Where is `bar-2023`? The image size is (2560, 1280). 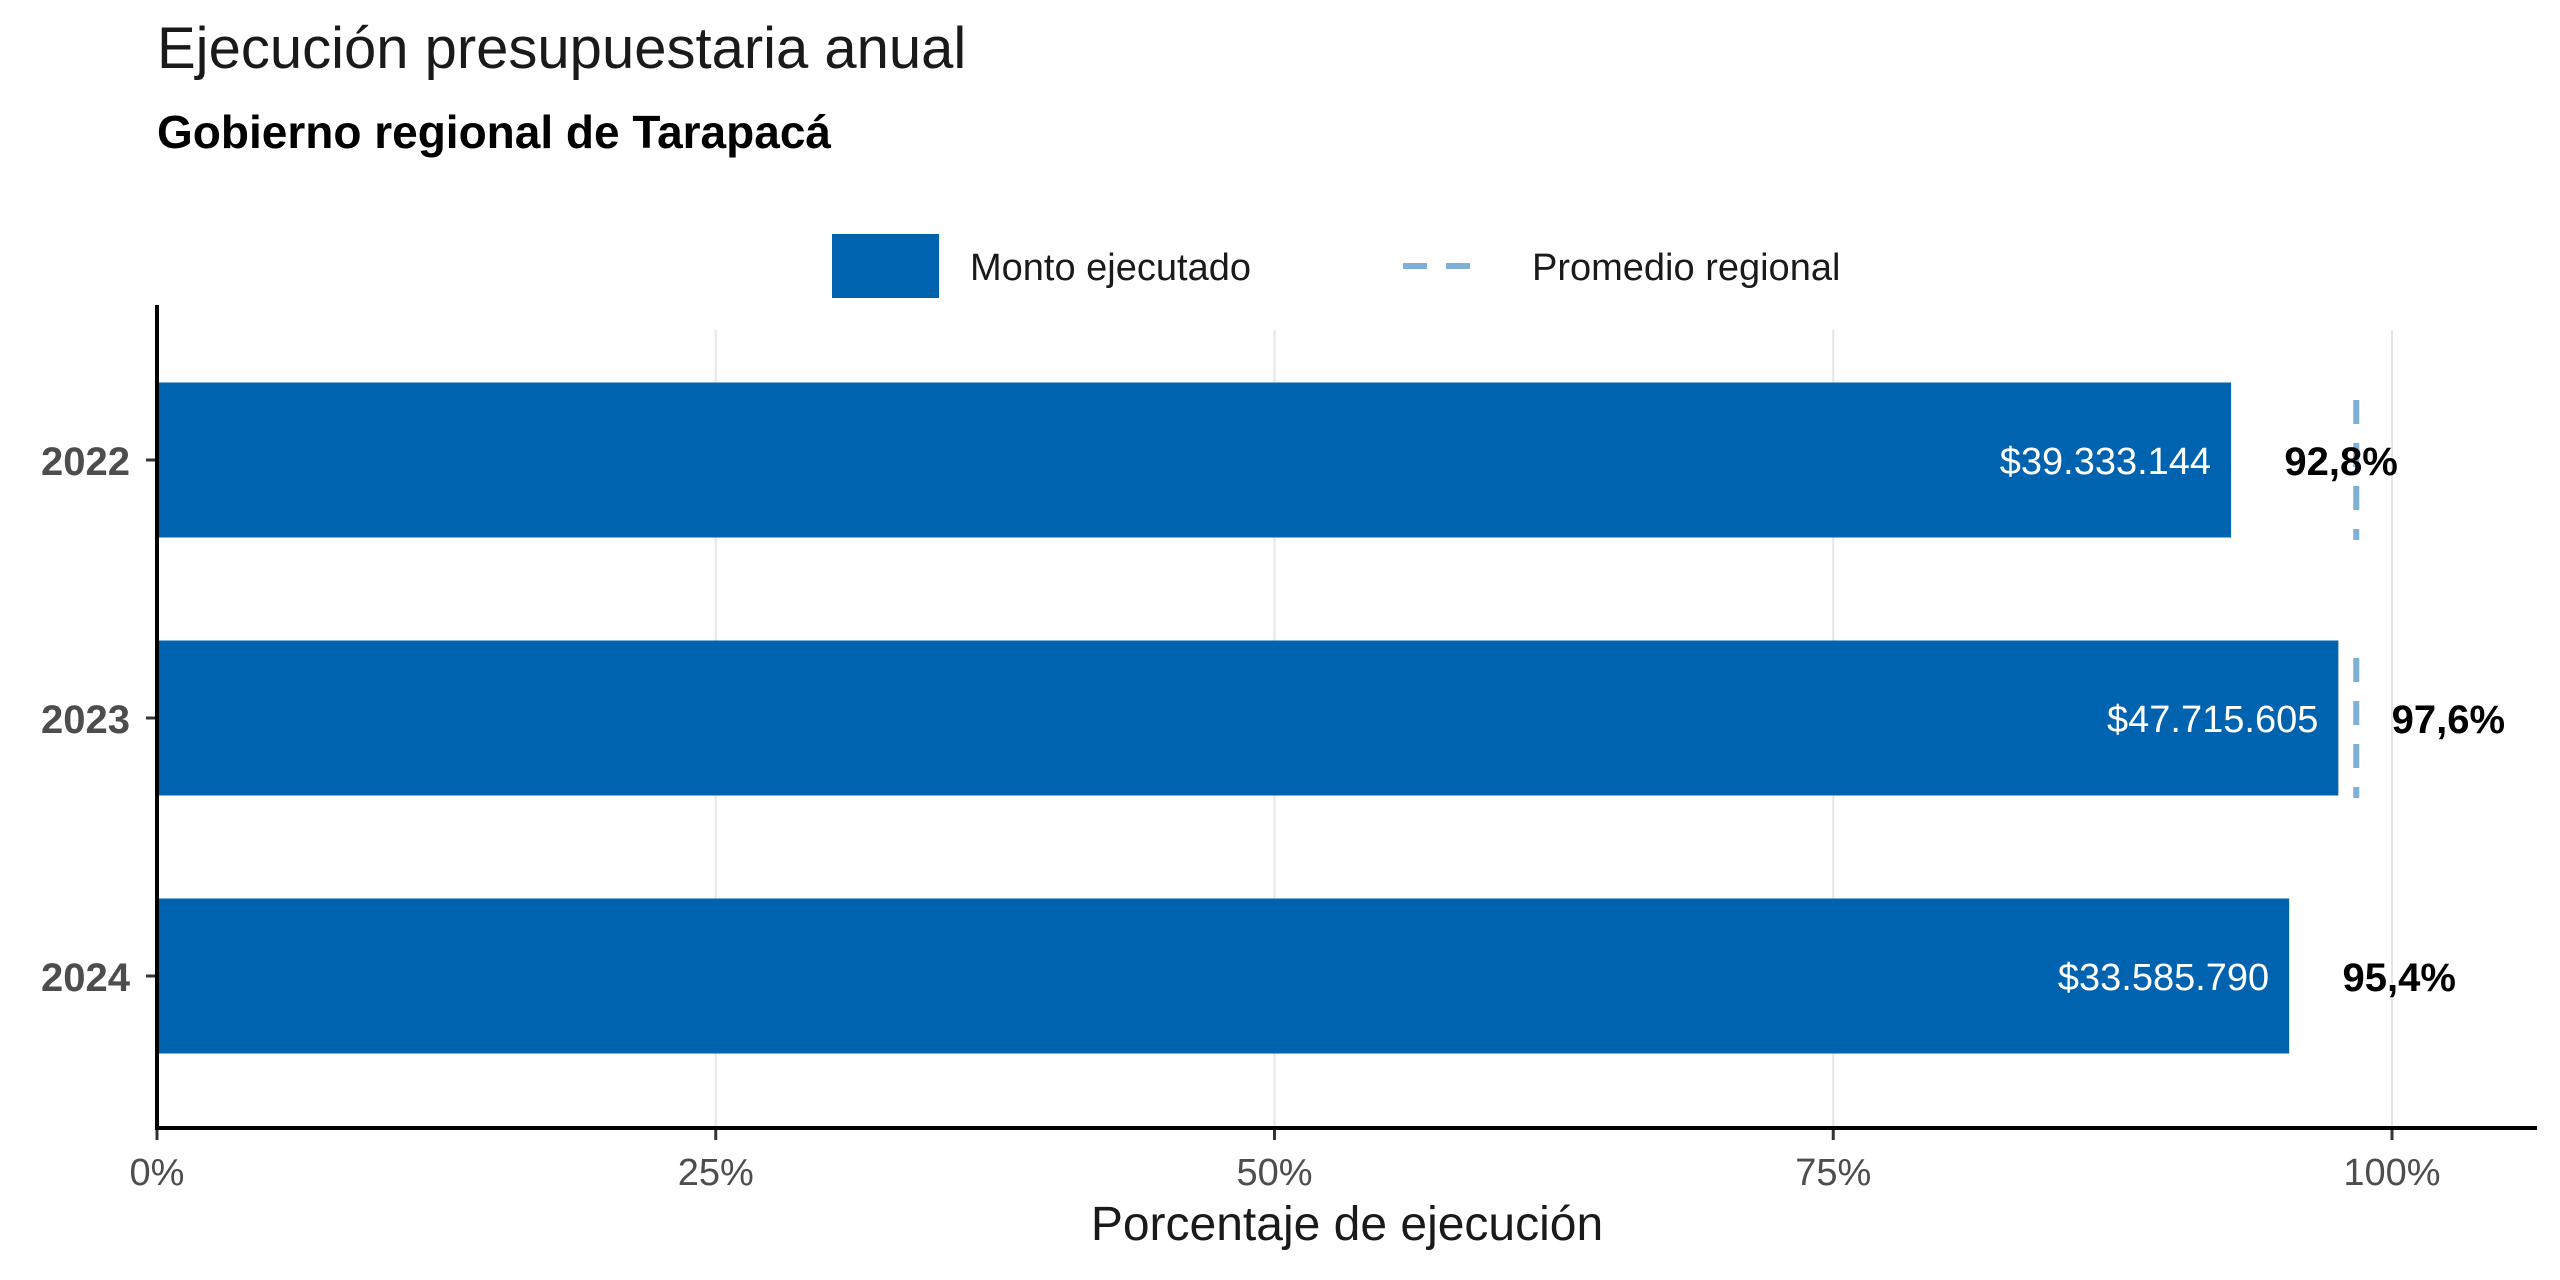 bar-2023 is located at coordinates (1248, 718).